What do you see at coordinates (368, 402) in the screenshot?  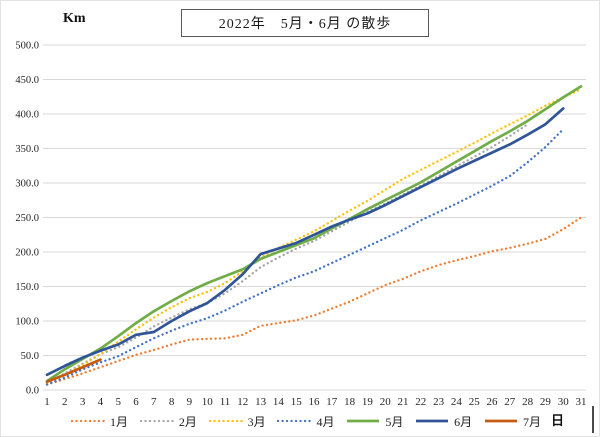 I see `x-tick-label: 19` at bounding box center [368, 402].